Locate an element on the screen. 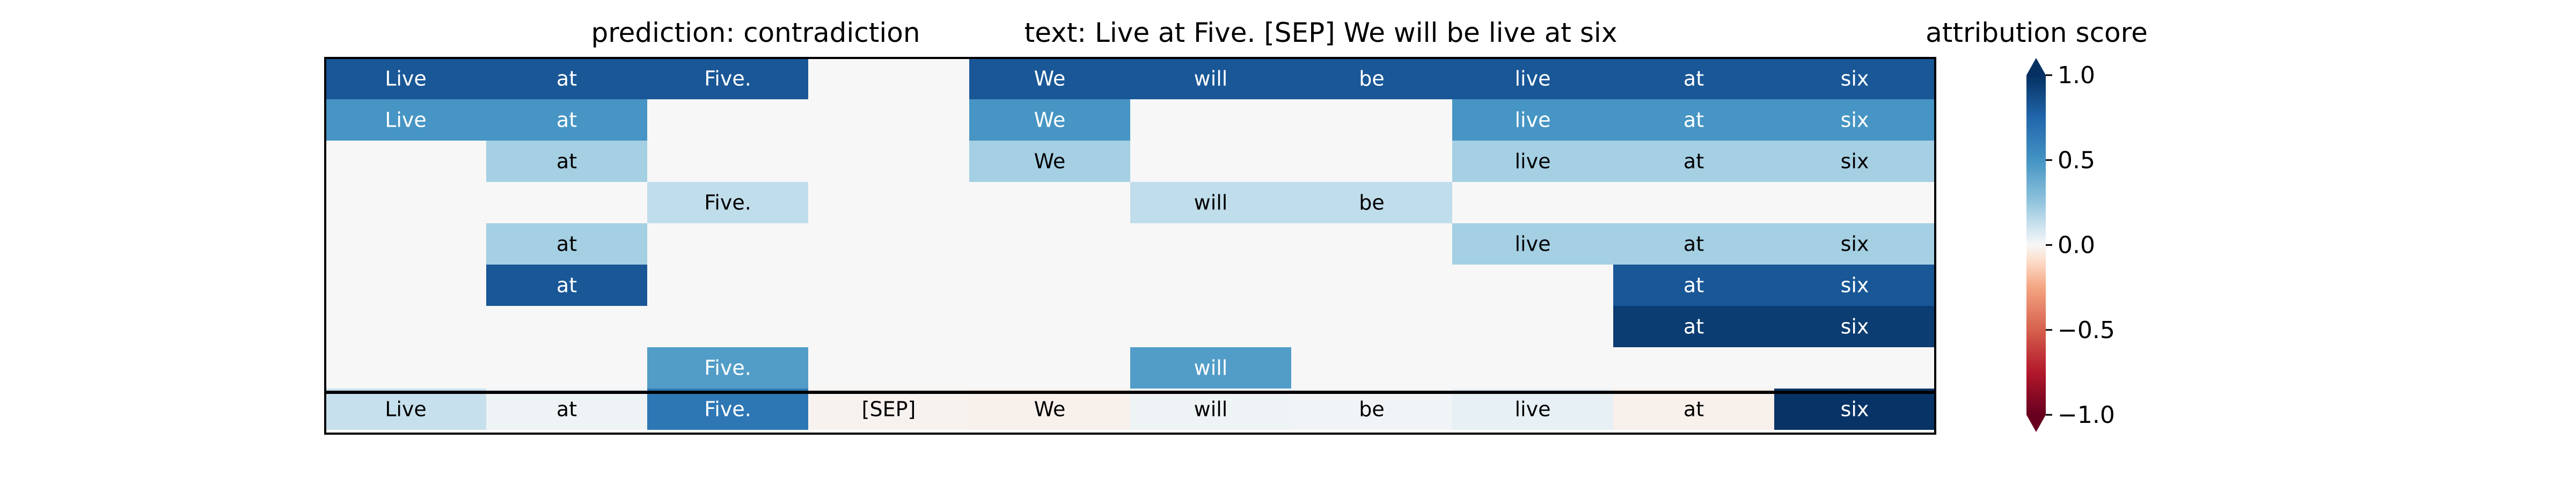 The width and height of the screenshot is (2576, 483). colorbar: 1.0 0.5 0.0 −0.5 −1.0 is located at coordinates (2070, 245).